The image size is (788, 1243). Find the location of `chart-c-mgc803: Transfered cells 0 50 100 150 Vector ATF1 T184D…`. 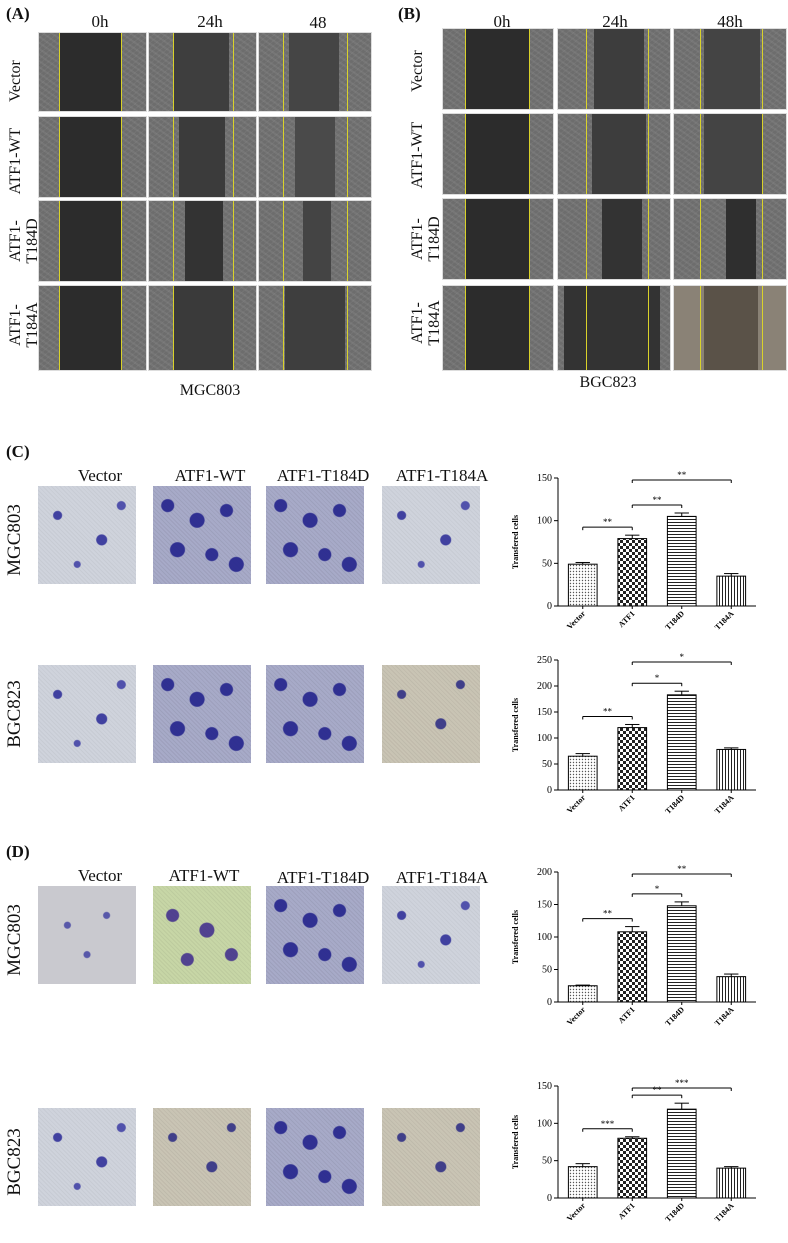

chart-c-mgc803: Transfered cells 0 50 100 150 Vector ATF1 T184D… is located at coordinates (641, 557).